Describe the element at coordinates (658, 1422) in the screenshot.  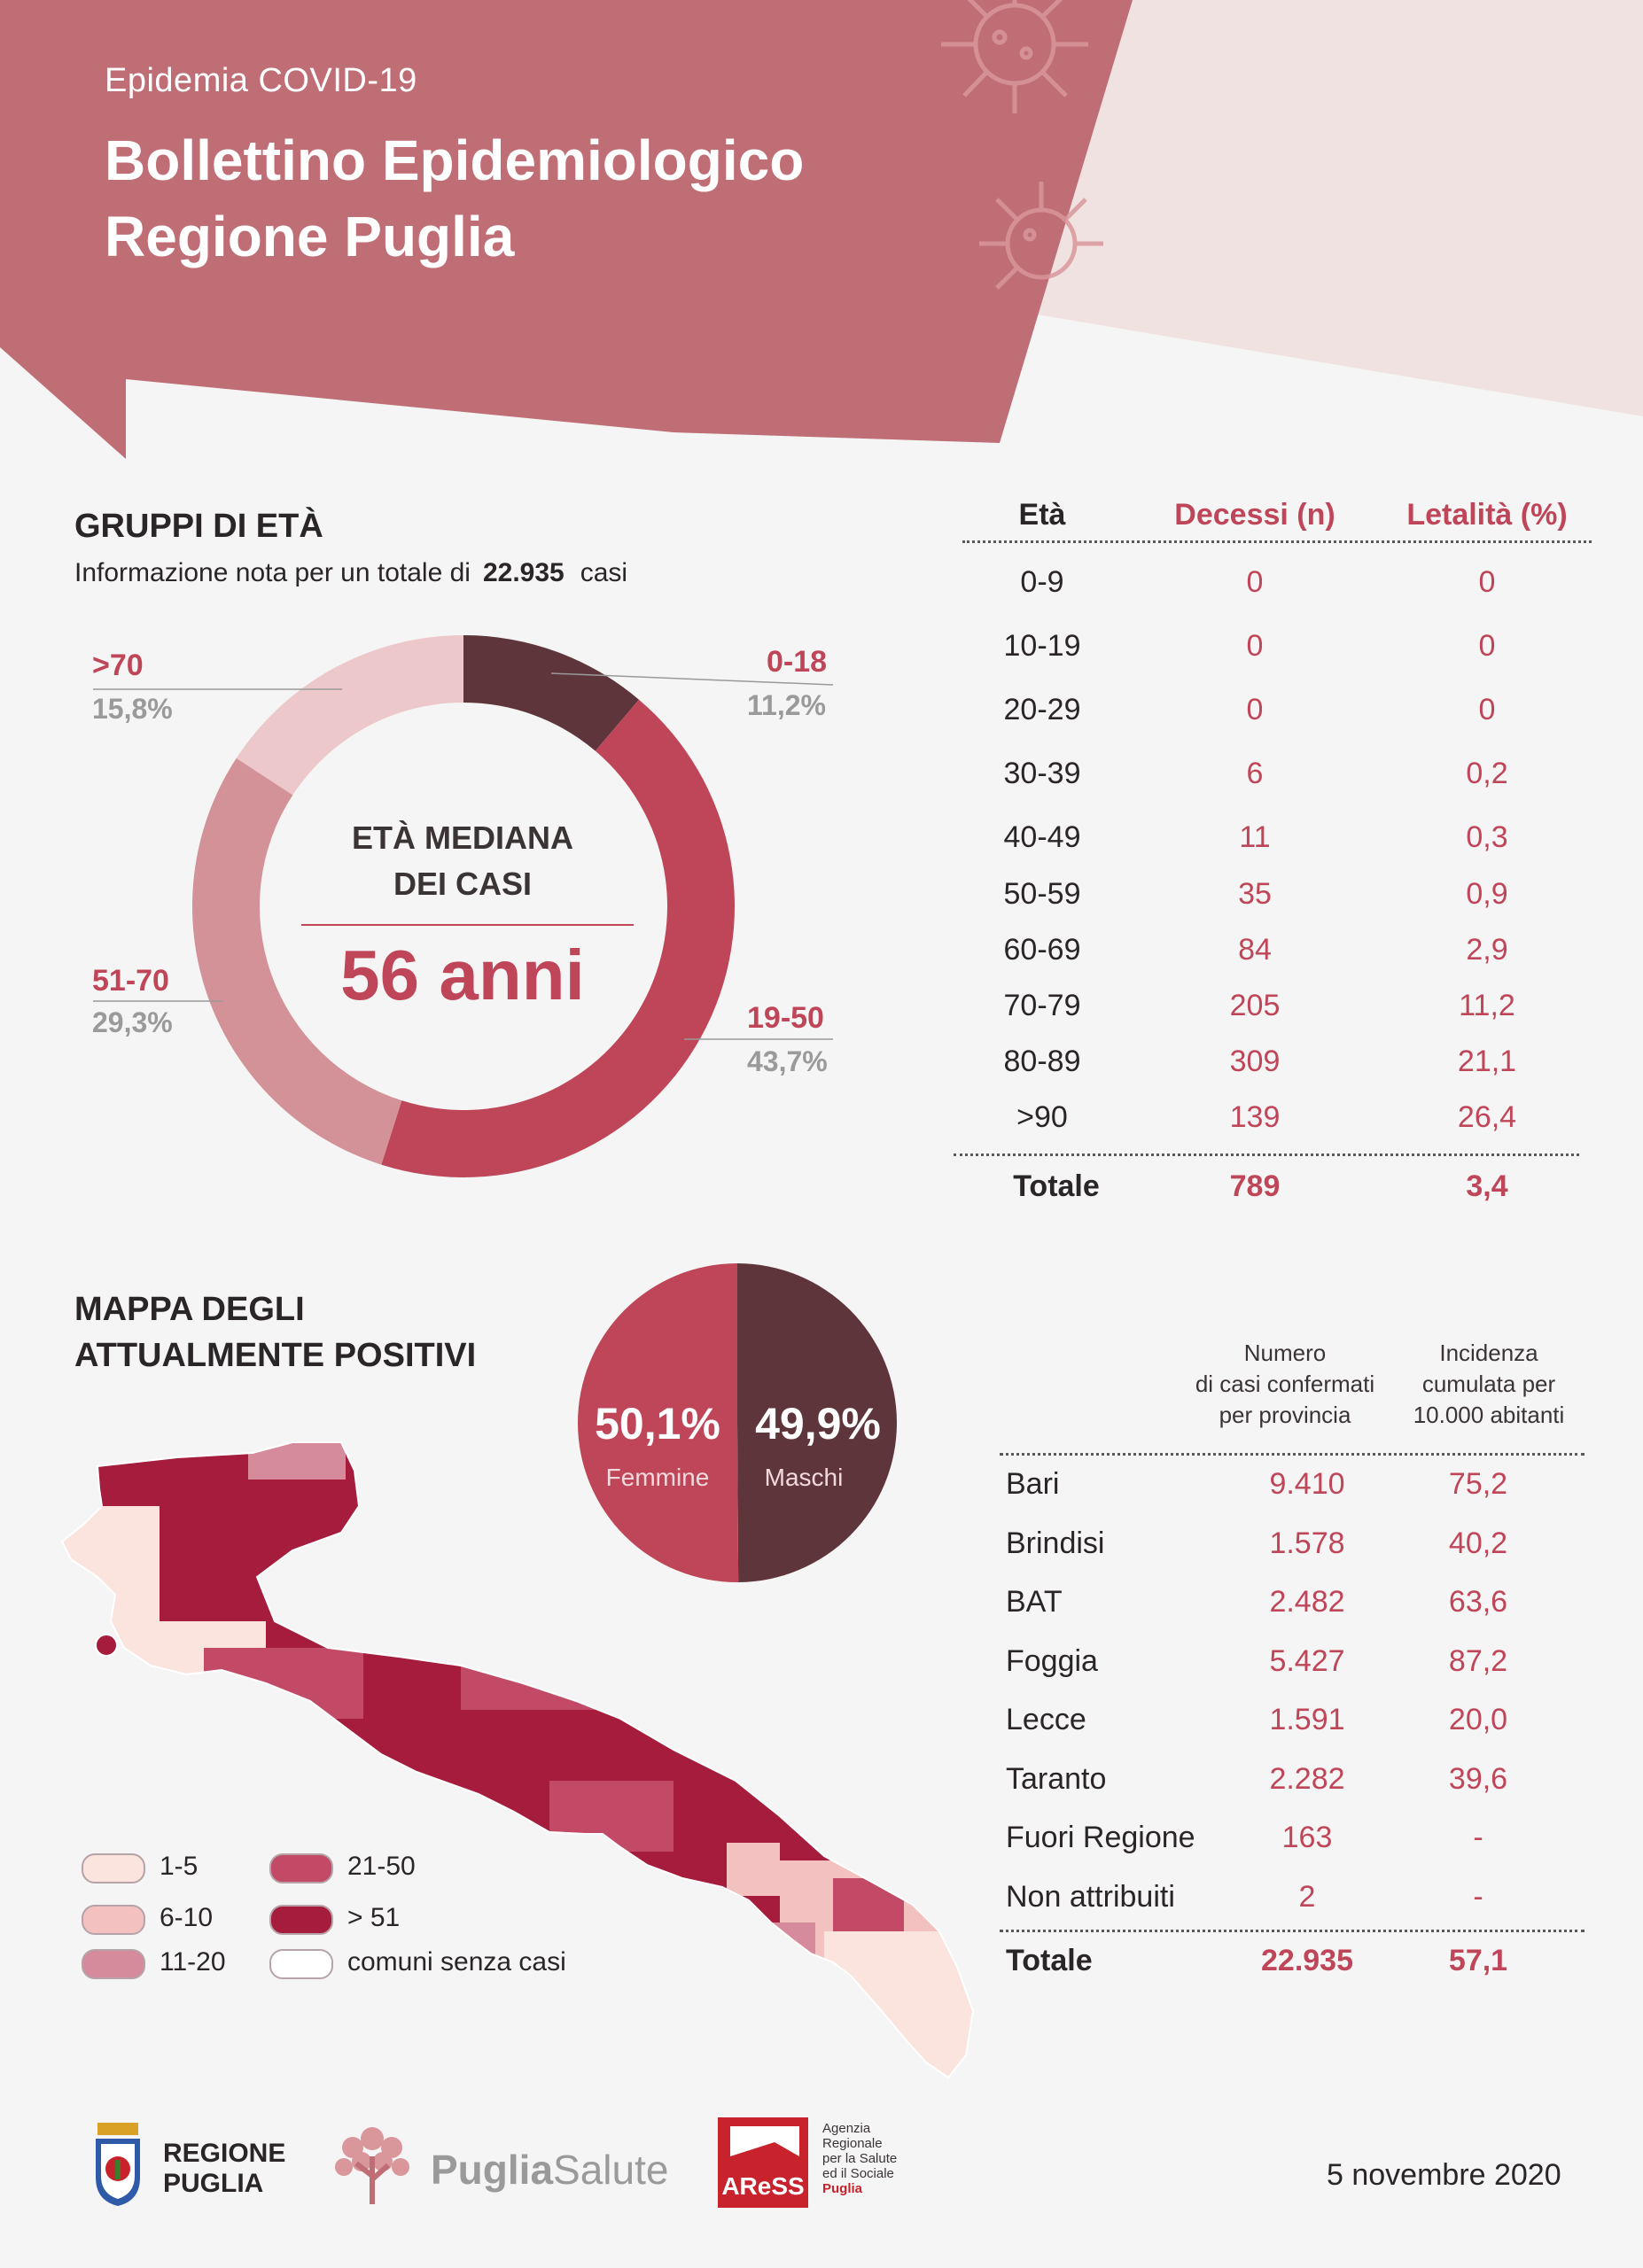
I see `female-slice` at that location.